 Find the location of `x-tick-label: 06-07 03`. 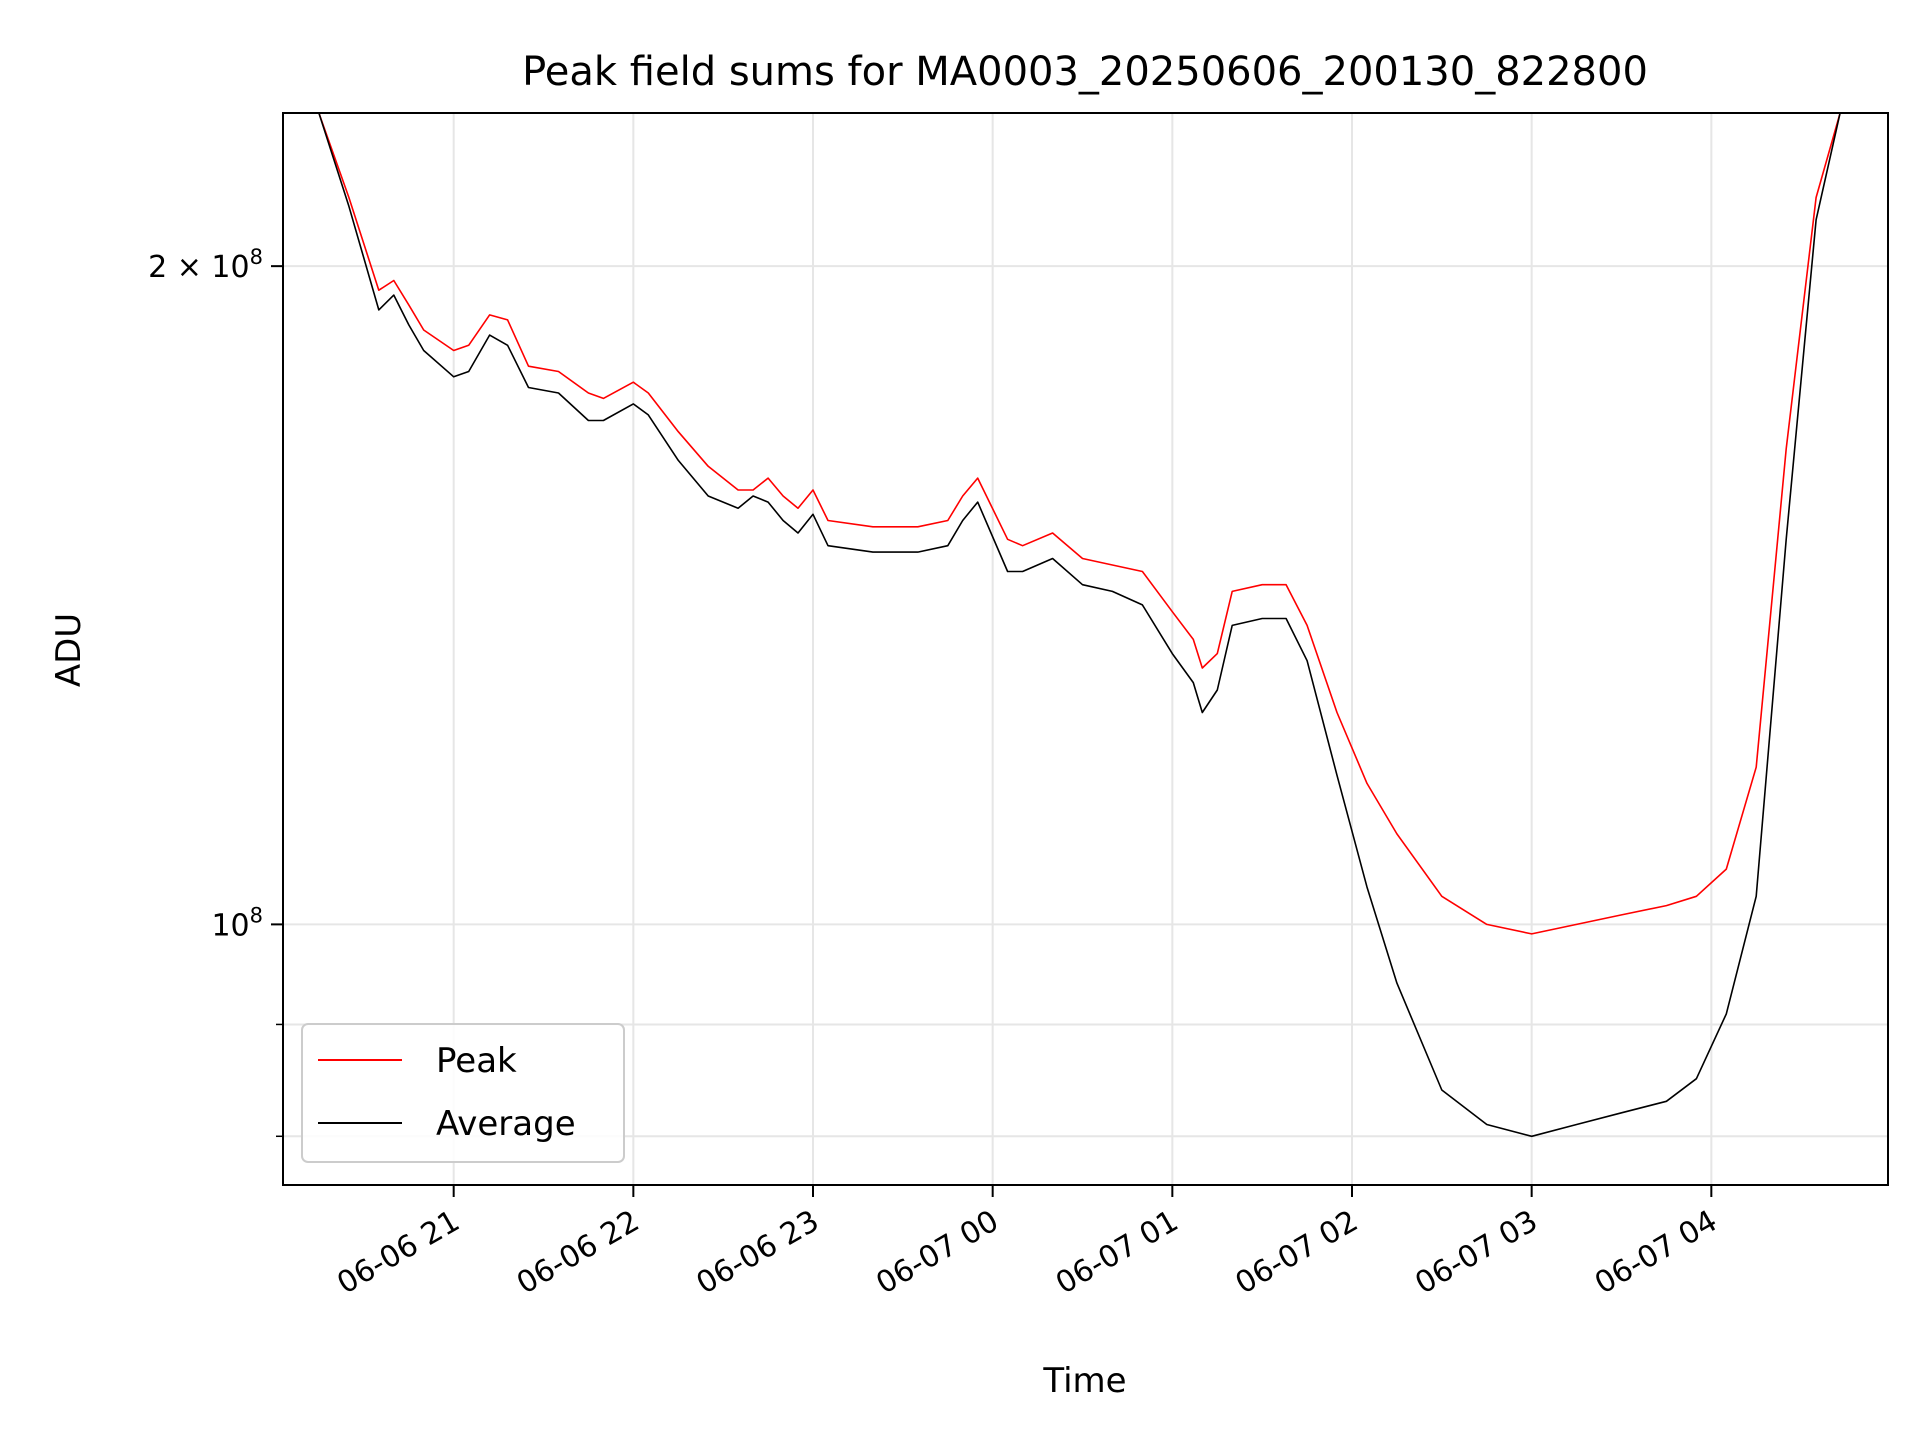

x-tick-label: 06-07 03 is located at coordinates (1476, 1253).